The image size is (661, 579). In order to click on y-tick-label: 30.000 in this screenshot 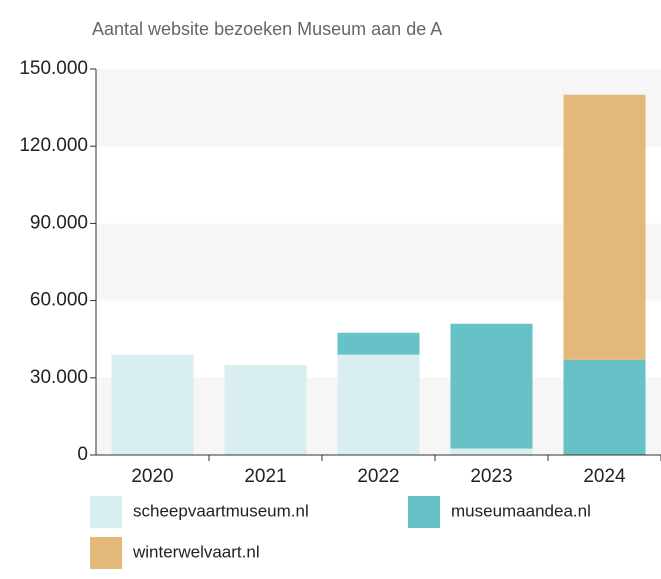, I will do `click(59, 377)`.